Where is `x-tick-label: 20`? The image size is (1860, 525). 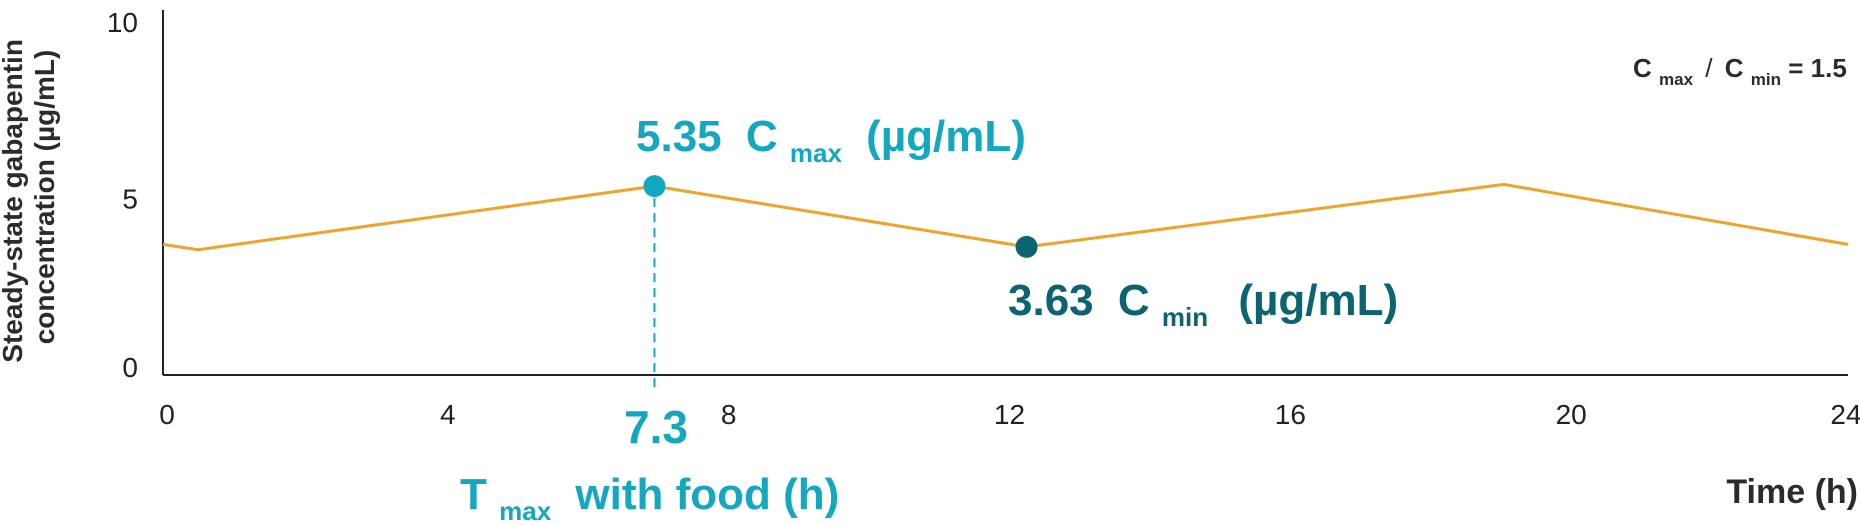
x-tick-label: 20 is located at coordinates (1571, 414).